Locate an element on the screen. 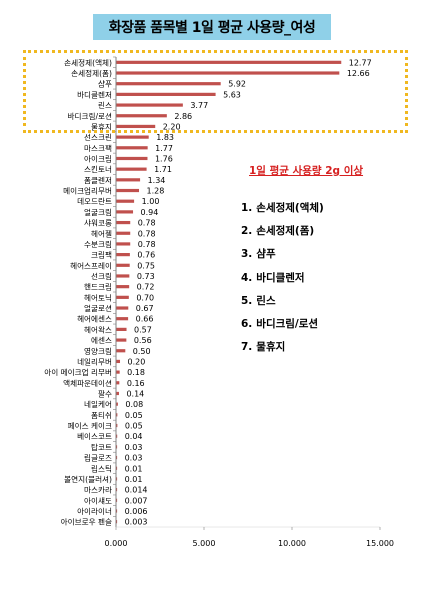  category-label: 아이브로우 펜슬 is located at coordinates (86, 522).